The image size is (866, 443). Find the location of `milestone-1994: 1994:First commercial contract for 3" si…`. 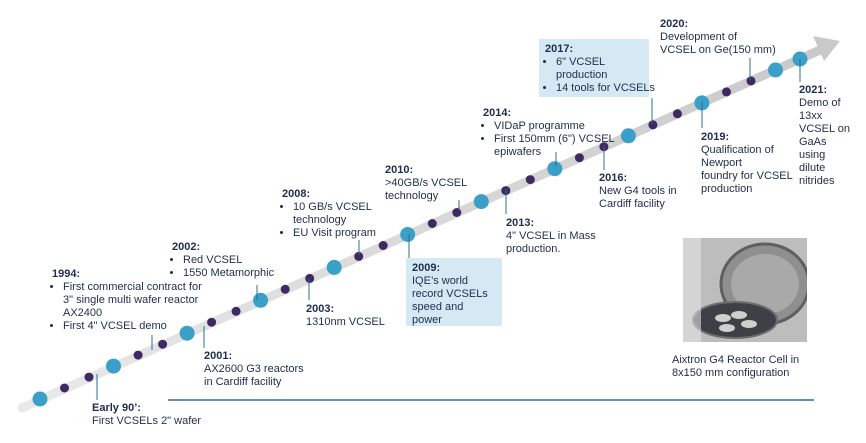

milestone-1994: 1994:First commercial contract for 3" si… is located at coordinates (127, 300).